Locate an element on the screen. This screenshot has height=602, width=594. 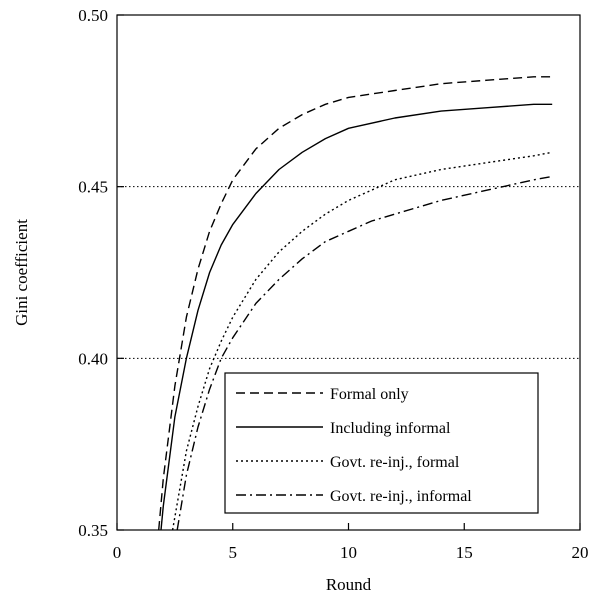
legend-label: Govt. re-inj., informal is located at coordinates (401, 496).